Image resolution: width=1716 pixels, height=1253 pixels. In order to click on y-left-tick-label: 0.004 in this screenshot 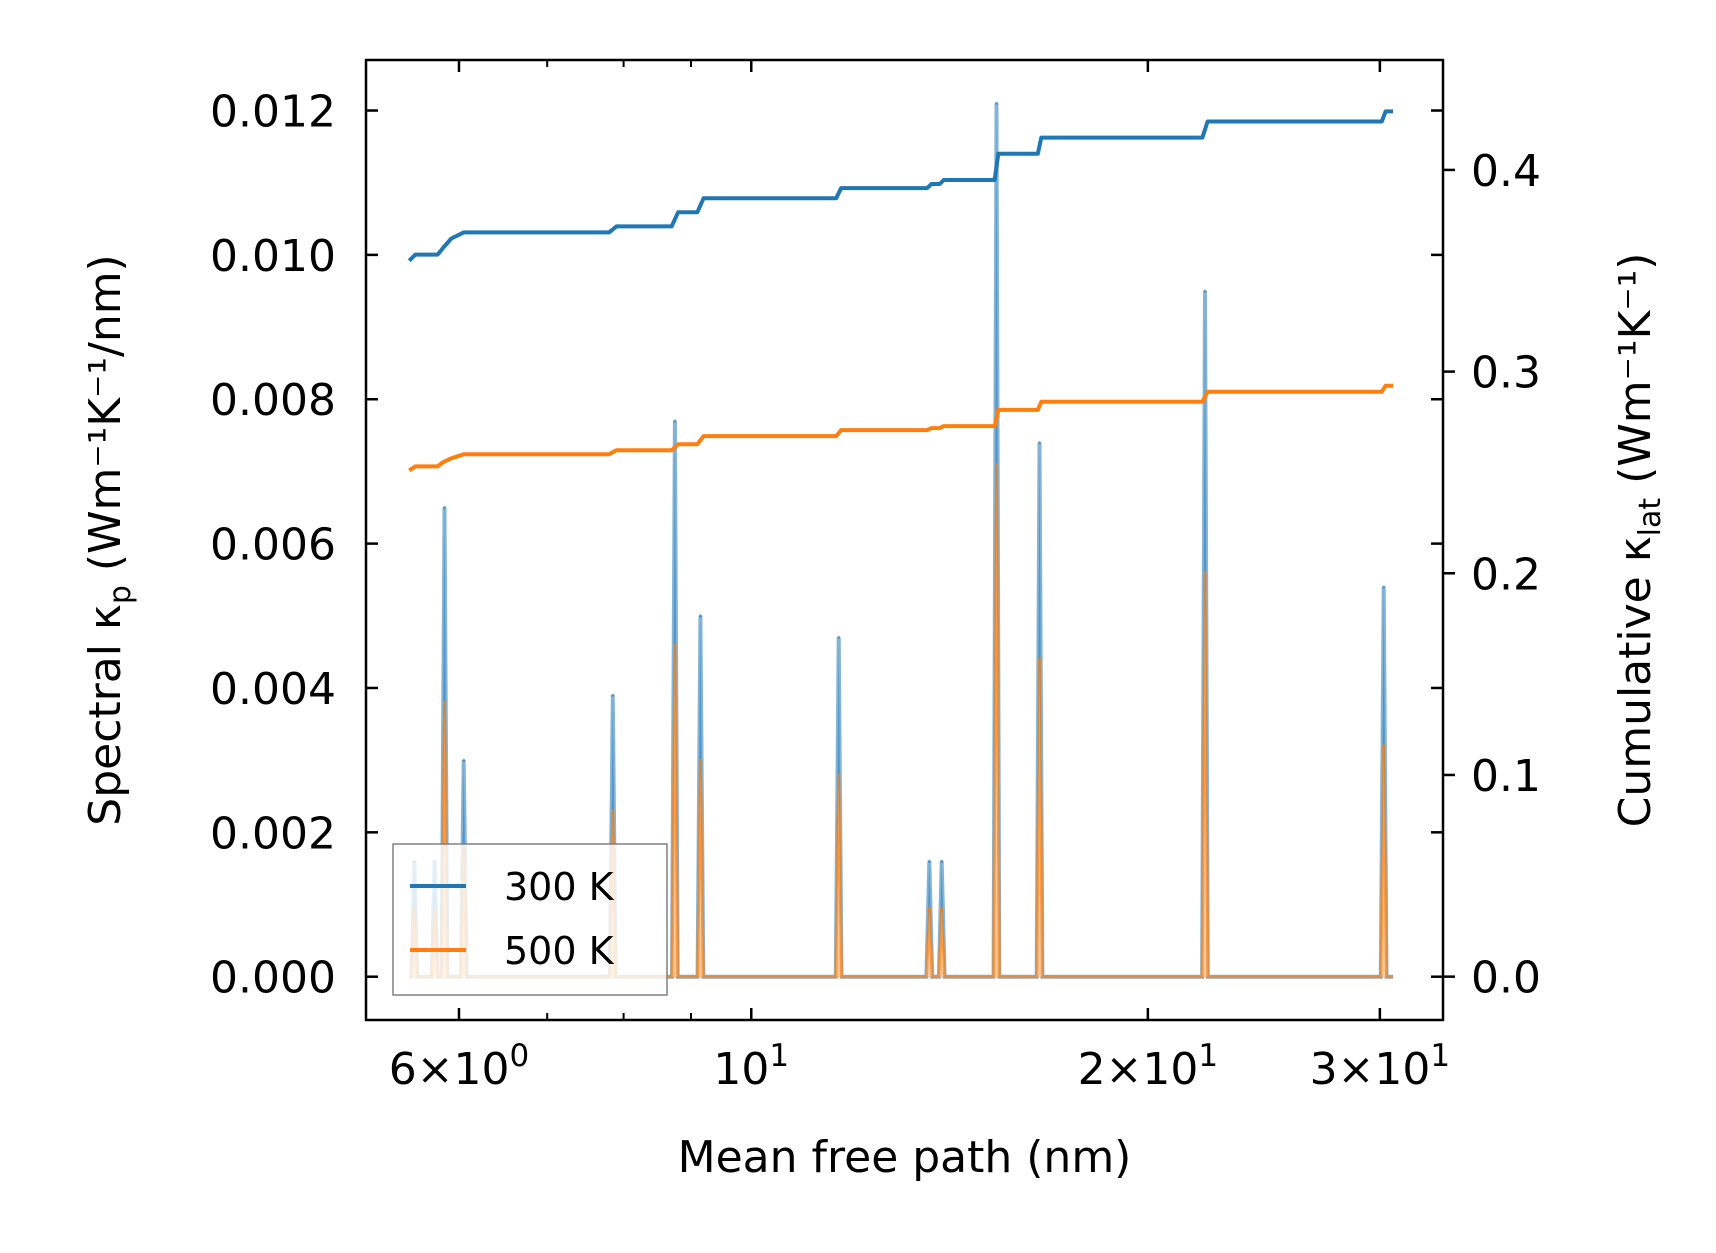, I will do `click(273, 689)`.